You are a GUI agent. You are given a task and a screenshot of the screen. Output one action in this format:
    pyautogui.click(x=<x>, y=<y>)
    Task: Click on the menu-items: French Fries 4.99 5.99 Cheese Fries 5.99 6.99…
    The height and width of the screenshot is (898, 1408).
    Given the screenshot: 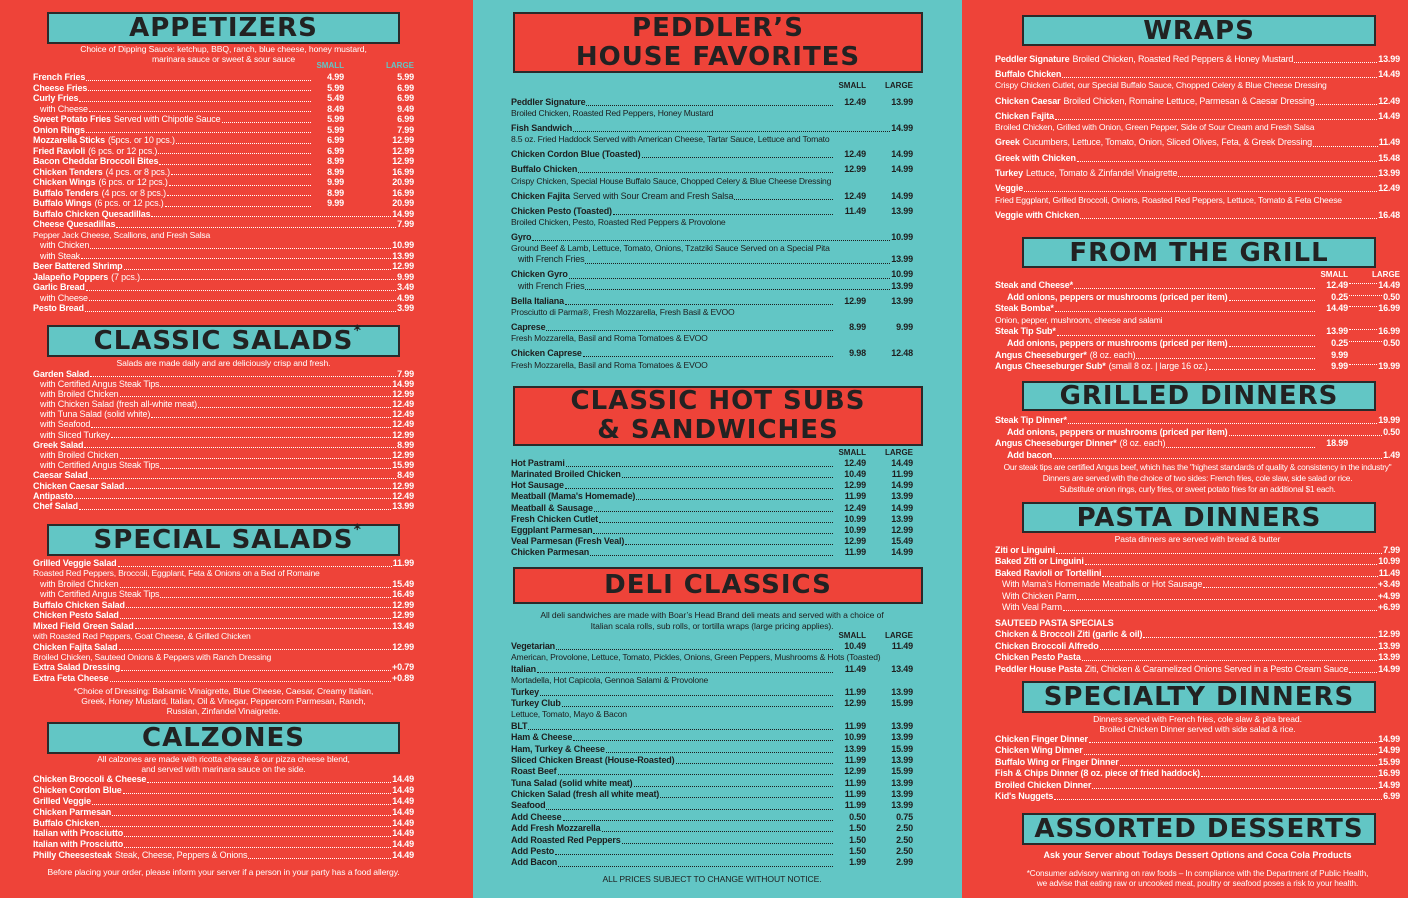 What is the action you would take?
    pyautogui.click(x=223, y=193)
    